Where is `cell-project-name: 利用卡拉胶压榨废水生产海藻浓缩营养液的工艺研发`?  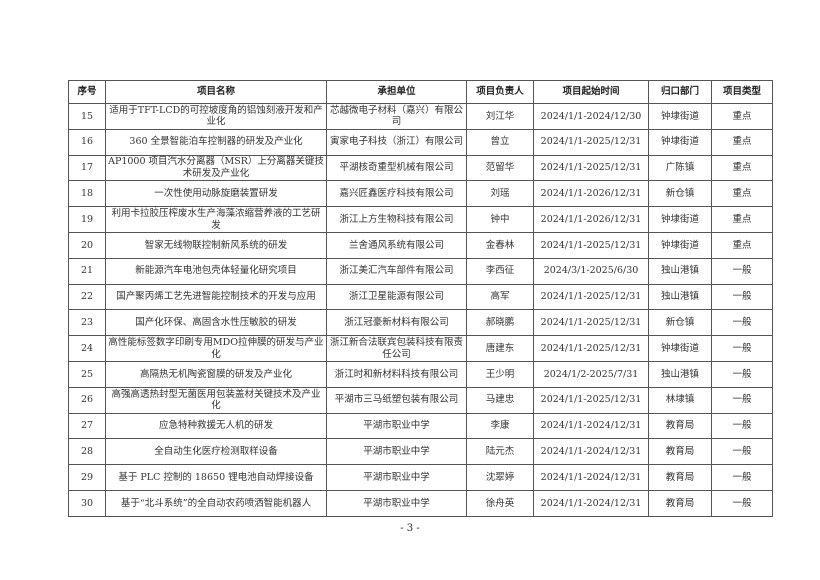 cell-project-name: 利用卡拉胶压榨废水生产海藻浓缩营养液的工艺研发 is located at coordinates (216, 219).